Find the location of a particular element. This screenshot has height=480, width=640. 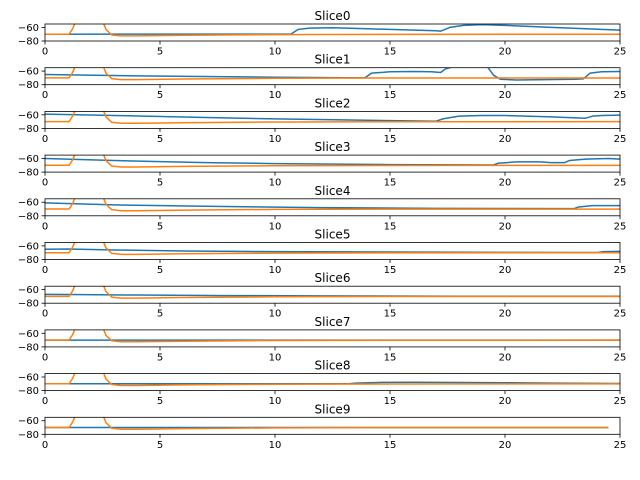

panel-title: Slice0 is located at coordinates (333, 16).